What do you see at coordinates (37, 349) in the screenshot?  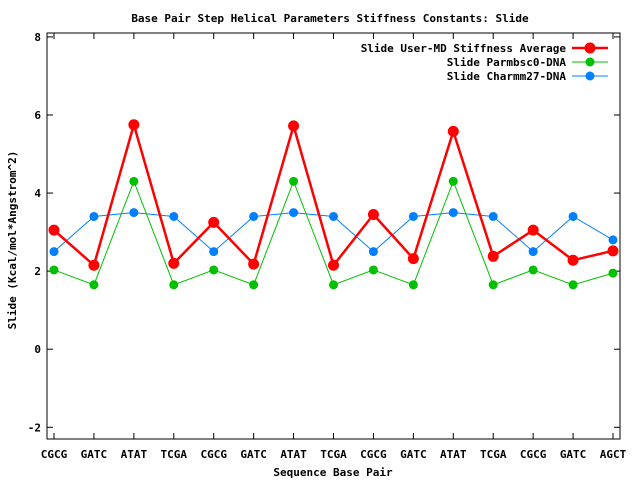 I see `y-tick-label: 0` at bounding box center [37, 349].